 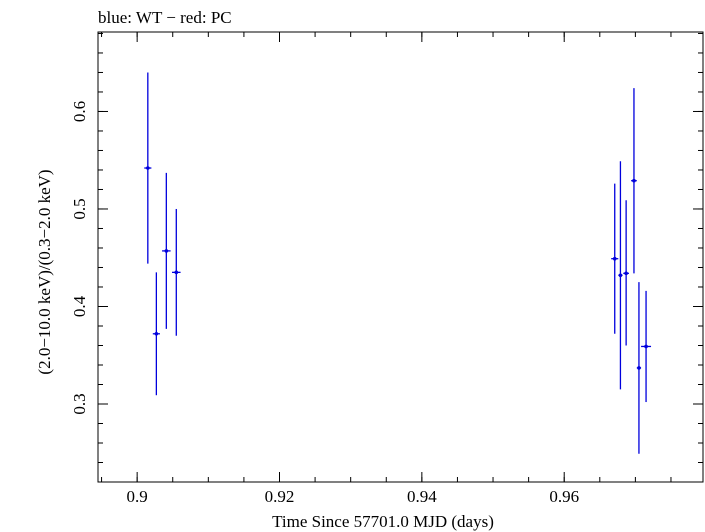 I want to click on y-tick-label: 0.4, so click(x=79, y=306).